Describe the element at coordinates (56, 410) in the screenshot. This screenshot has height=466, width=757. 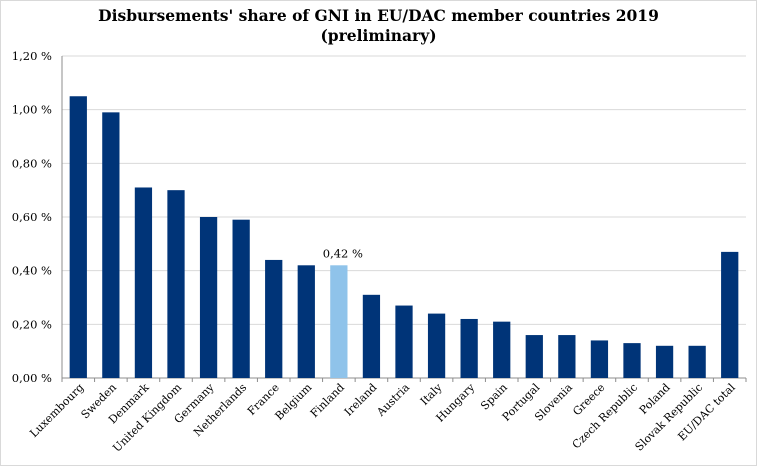
I see `x-tick-label: Luxembourg` at that location.